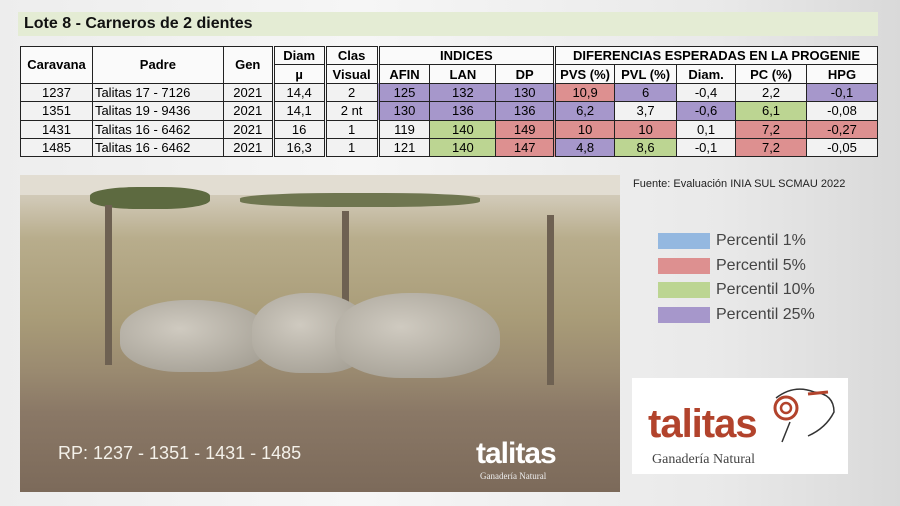  Describe the element at coordinates (646, 129) in the screenshot. I see `cell-pvl: 10` at that location.